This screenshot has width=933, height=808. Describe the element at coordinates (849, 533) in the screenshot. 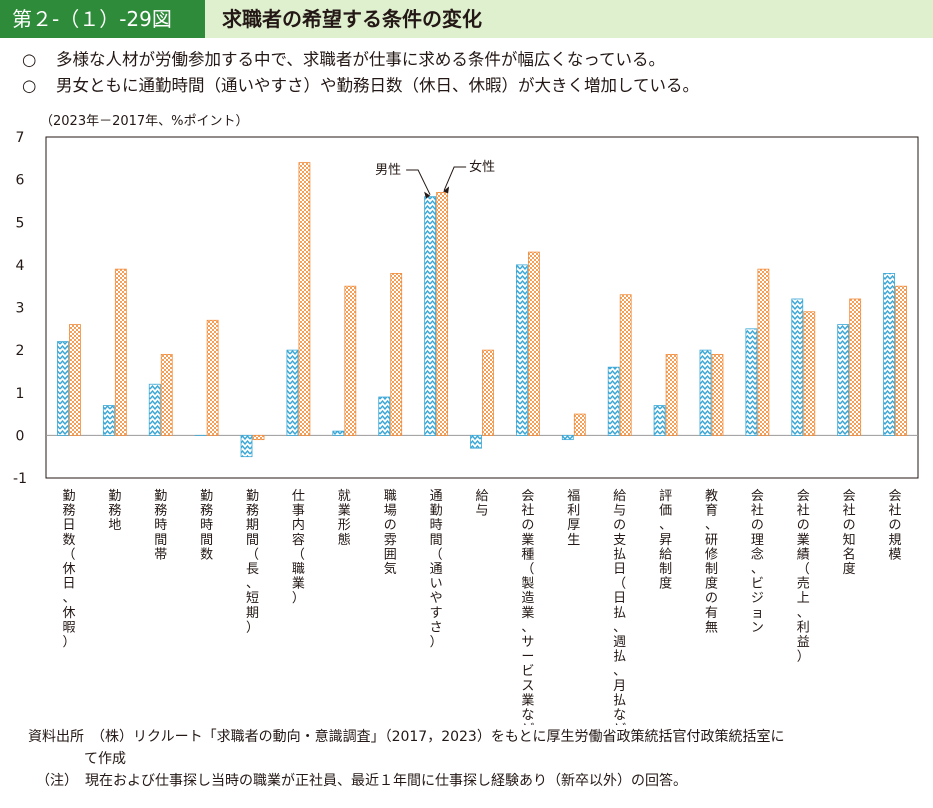

I see `category-label: 会社の知名度` at that location.